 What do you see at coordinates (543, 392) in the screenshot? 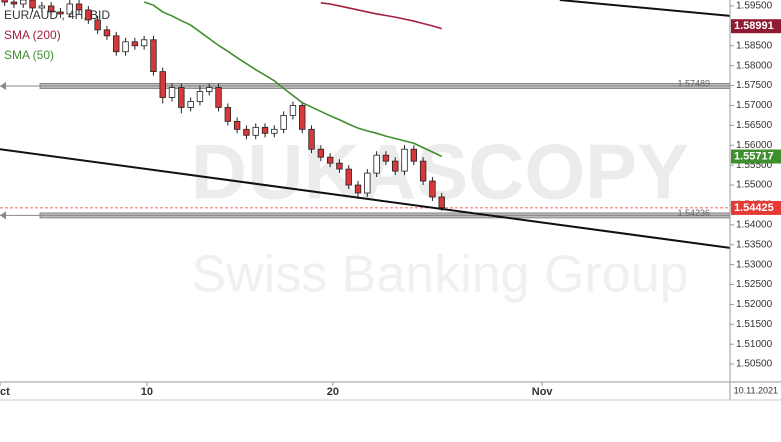
I see `x-tick-label: Nov` at bounding box center [543, 392].